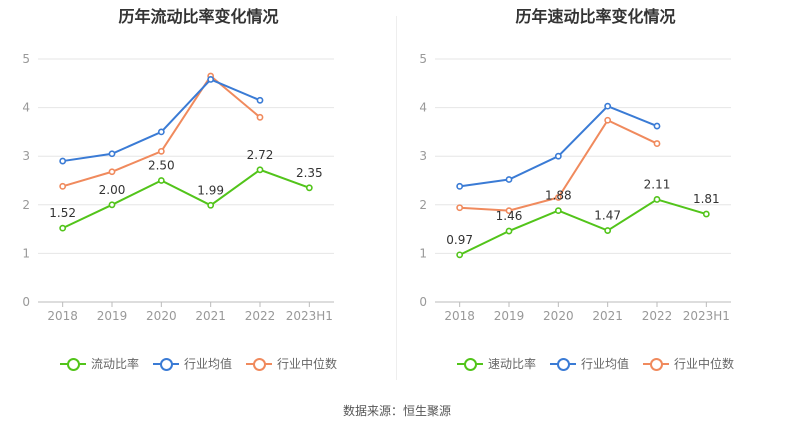  I want to click on data-label: 1.46, so click(509, 216).